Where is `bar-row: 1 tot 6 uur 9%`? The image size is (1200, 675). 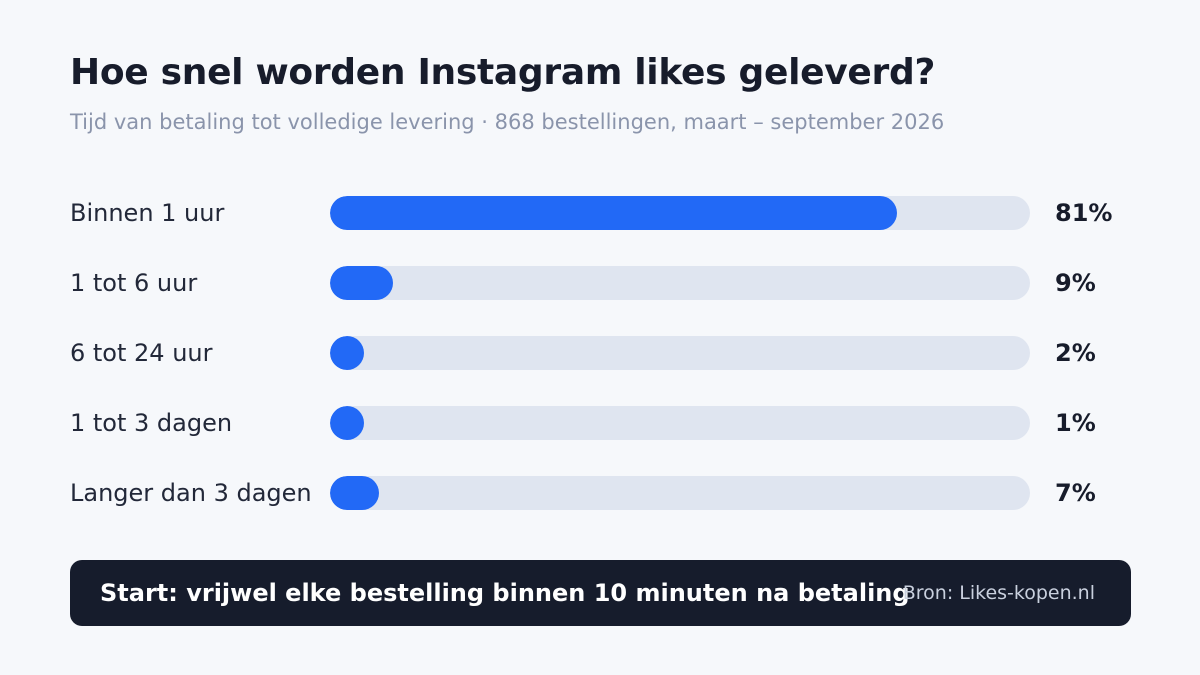 bar-row: 1 tot 6 uur 9% is located at coordinates (600, 283).